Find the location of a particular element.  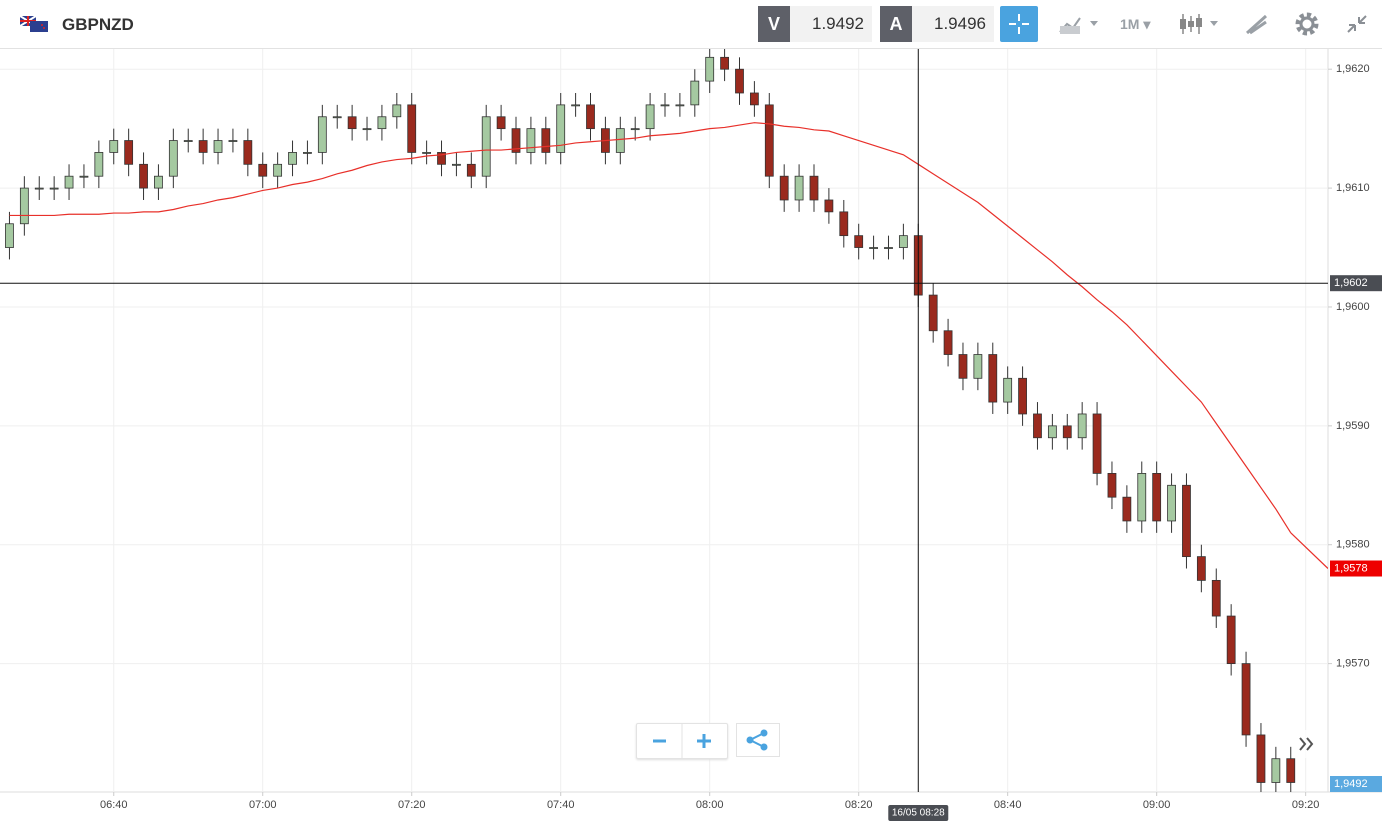

crosshair-time-label: 16/05 08:28 is located at coordinates (918, 813).